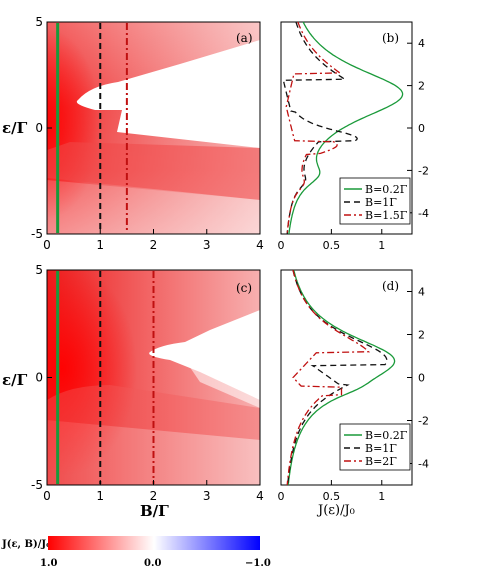  I want to click on panel-a-ylabel: ε/Γ, so click(15, 128).